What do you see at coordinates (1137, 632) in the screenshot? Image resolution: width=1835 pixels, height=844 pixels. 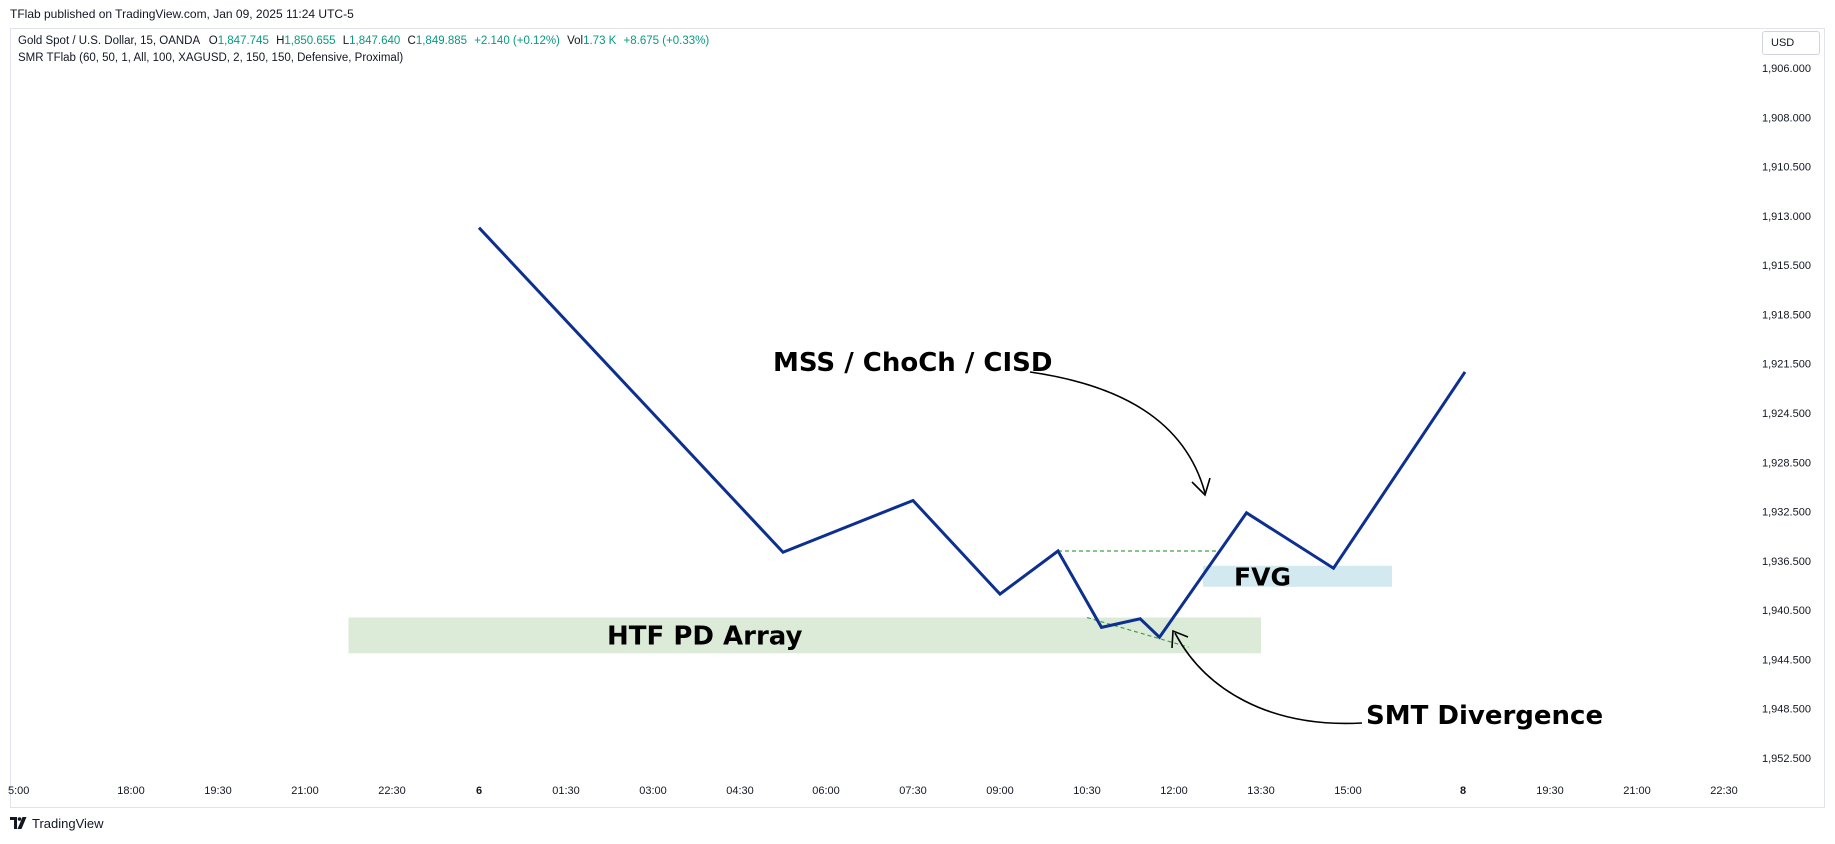 I see `smt-dashed-line` at bounding box center [1137, 632].